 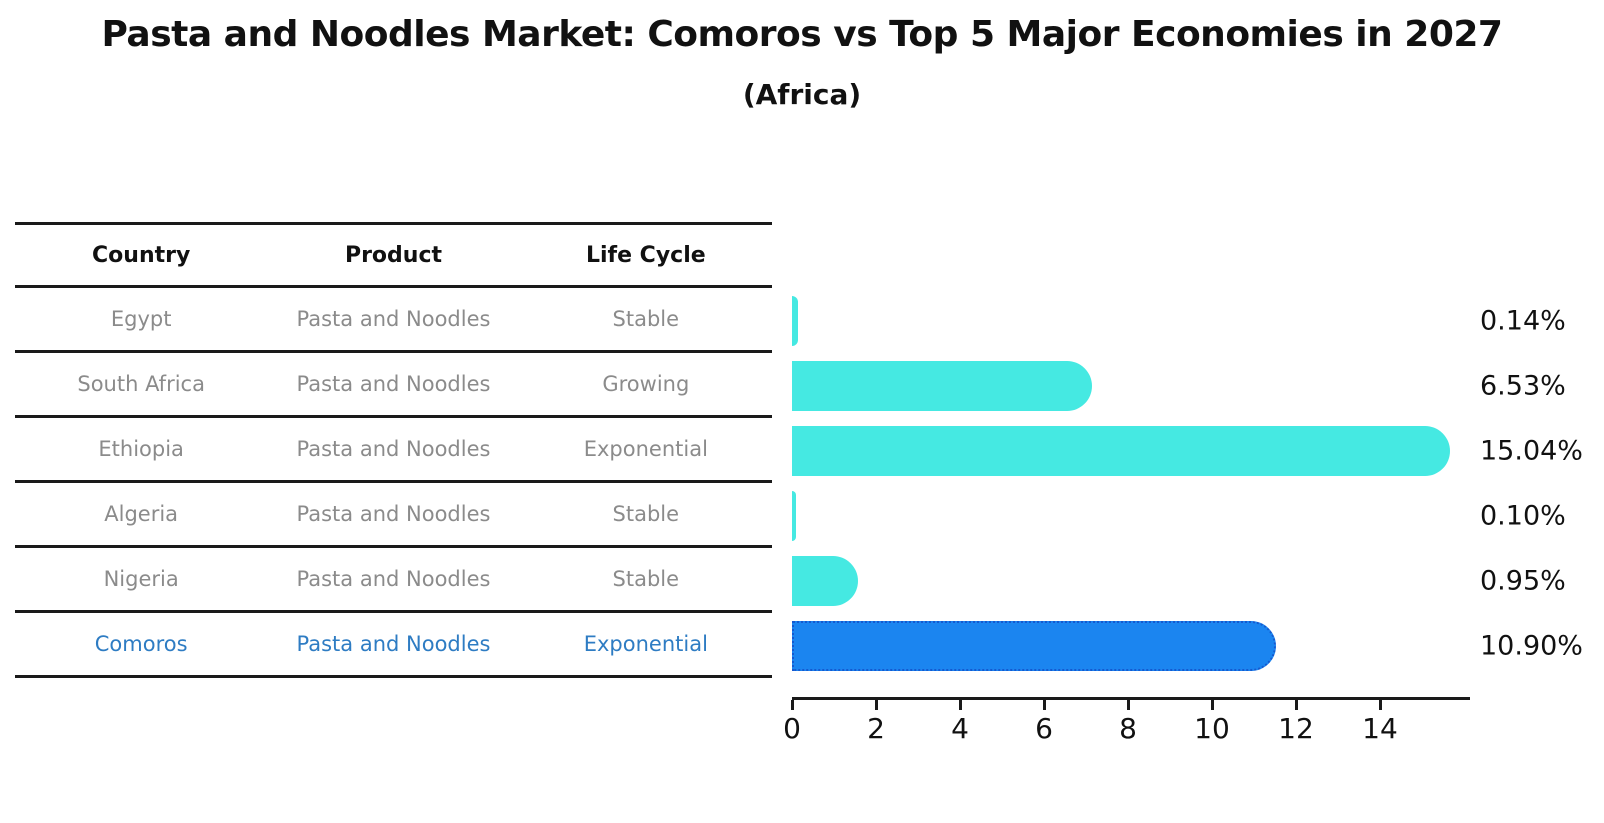 What do you see at coordinates (794, 516) in the screenshot?
I see `bar-algeria` at bounding box center [794, 516].